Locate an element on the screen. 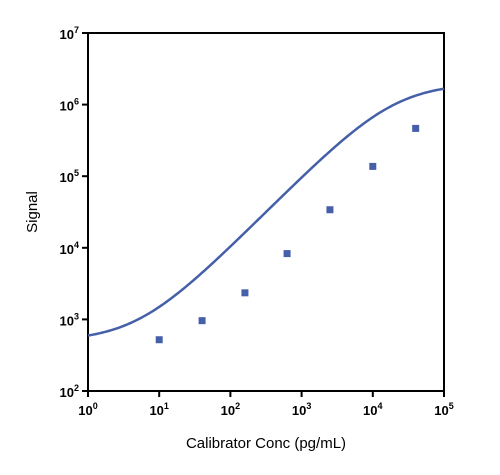 The height and width of the screenshot is (475, 500). y-tick-label: 10⁷ is located at coordinates (69, 33).